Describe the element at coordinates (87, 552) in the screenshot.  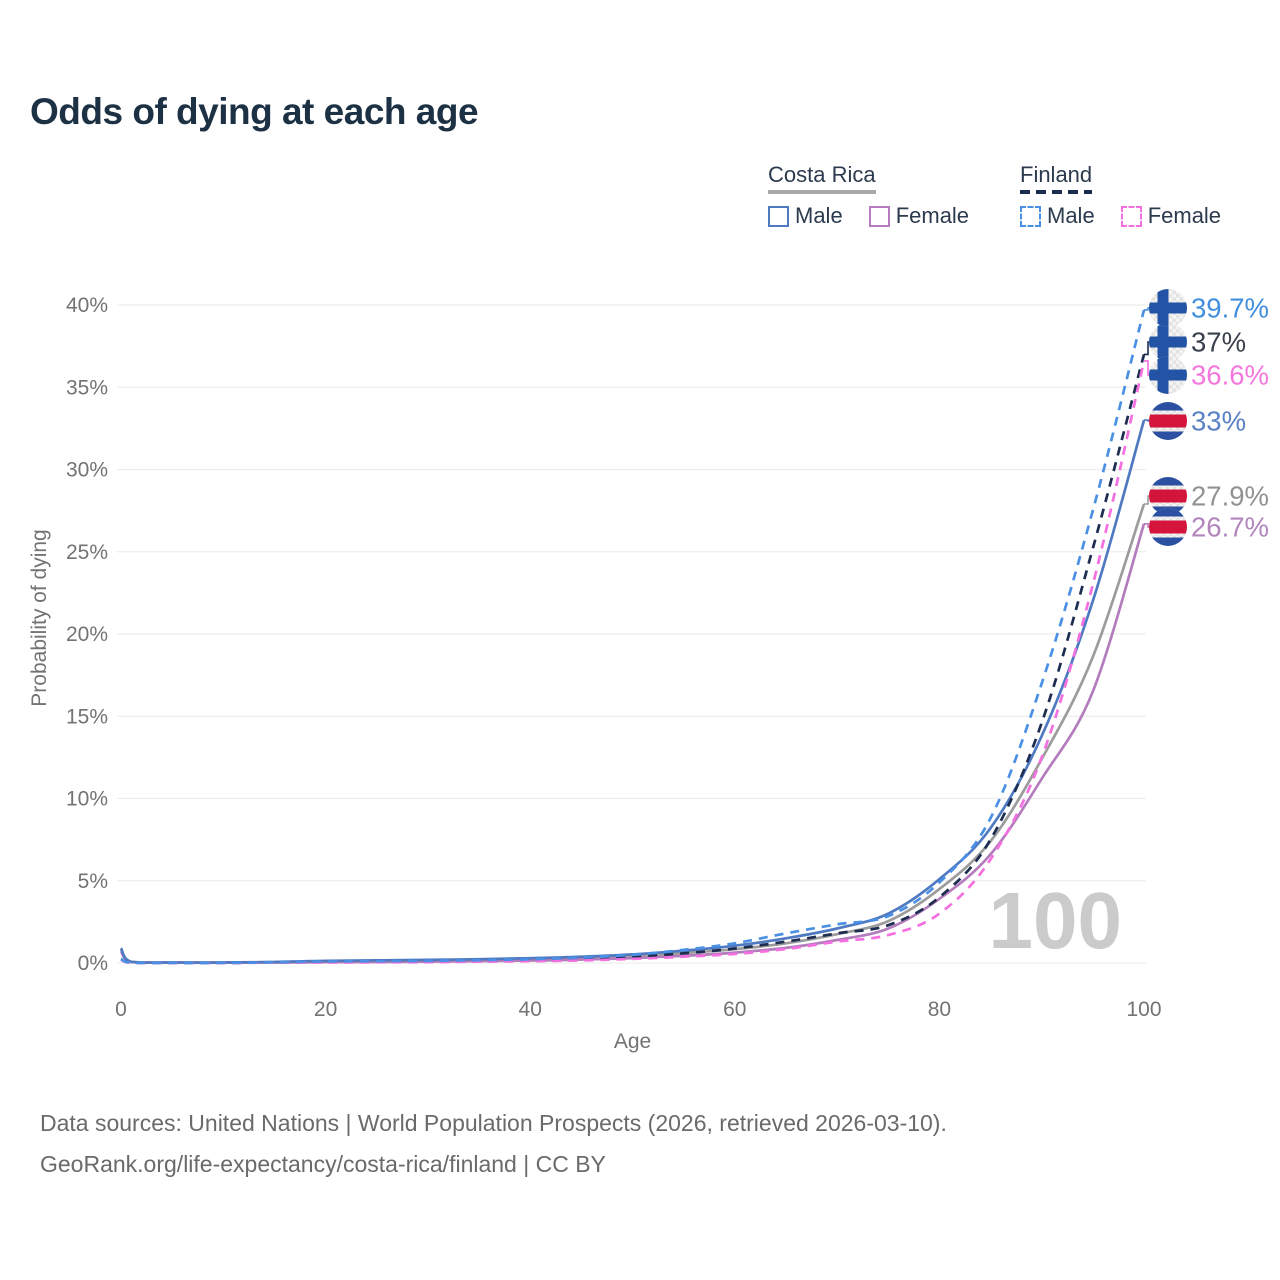
I see `y-tick-label: 25%` at that location.